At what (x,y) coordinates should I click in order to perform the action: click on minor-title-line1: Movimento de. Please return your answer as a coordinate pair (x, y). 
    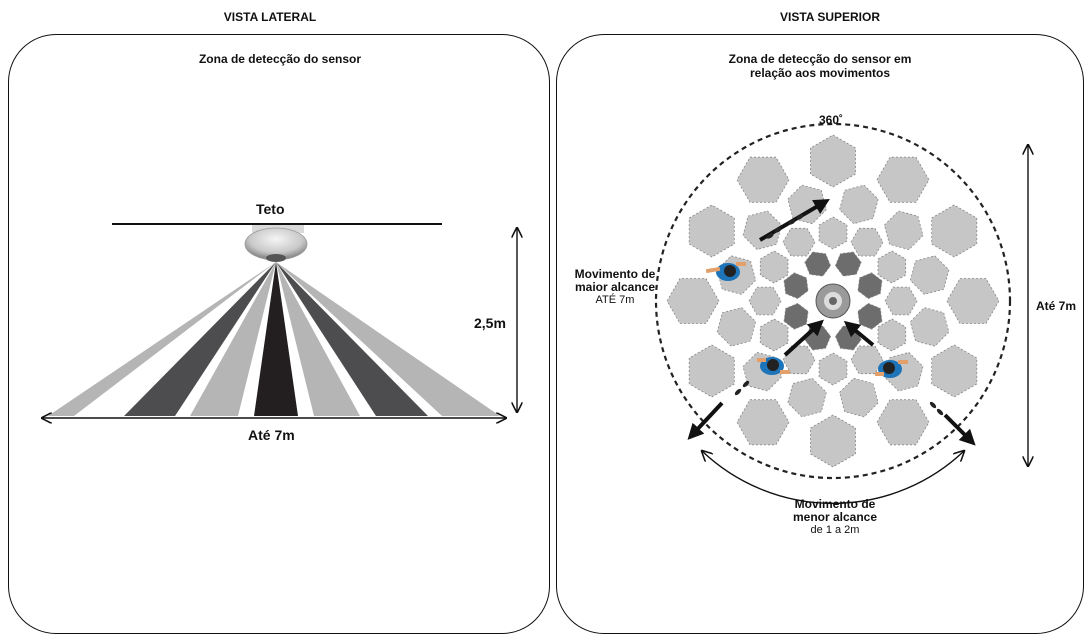
    Looking at the image, I should click on (835, 504).